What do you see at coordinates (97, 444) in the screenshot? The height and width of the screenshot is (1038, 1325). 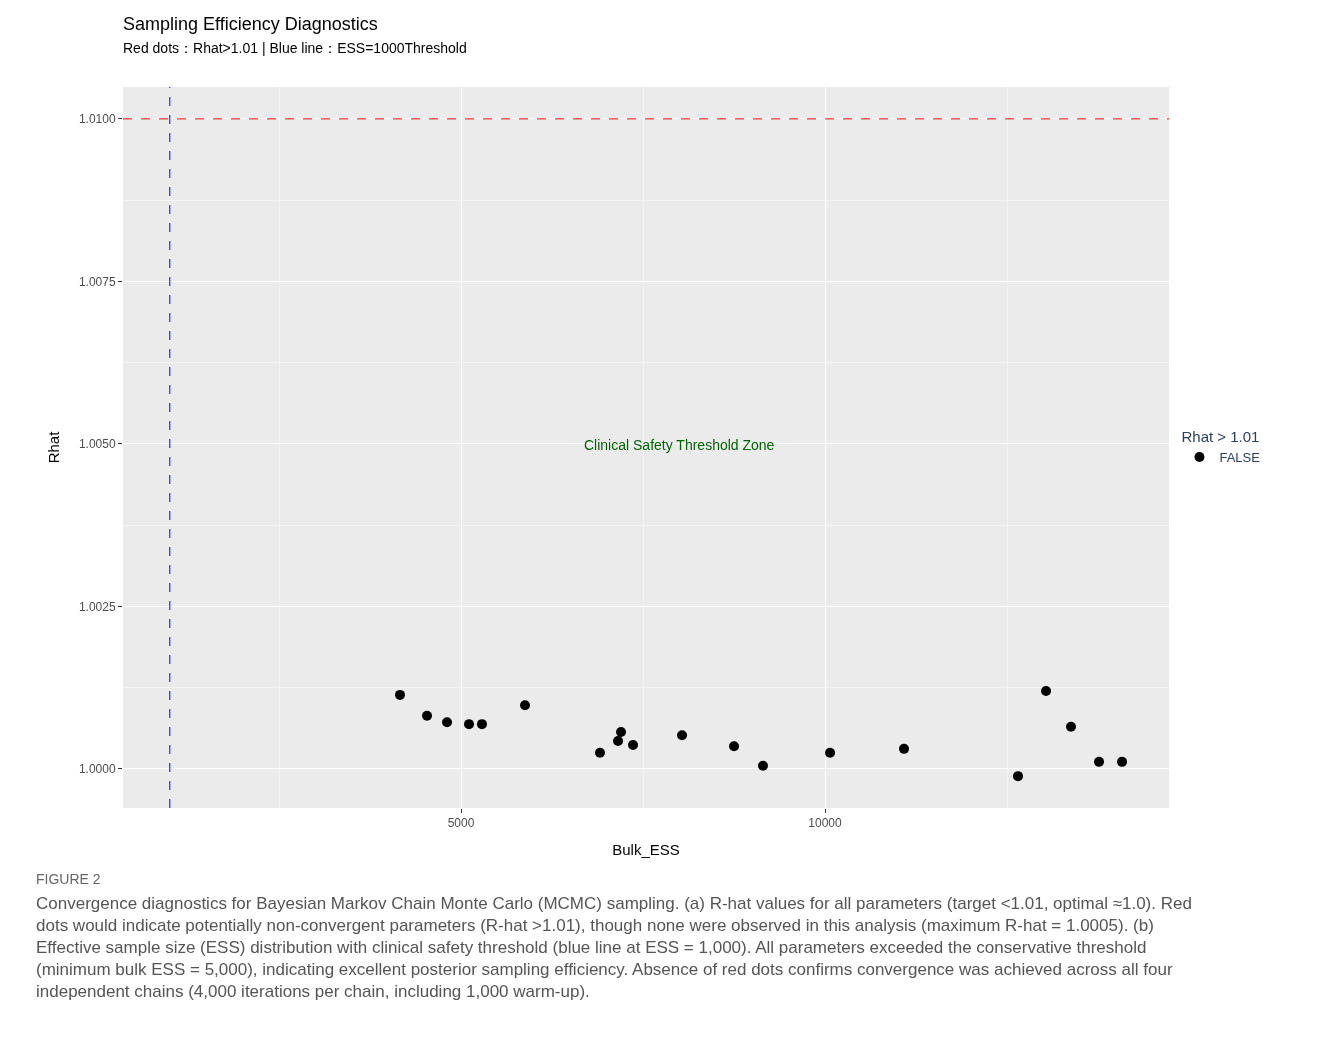 I see `y-tick-label: 1.0050` at bounding box center [97, 444].